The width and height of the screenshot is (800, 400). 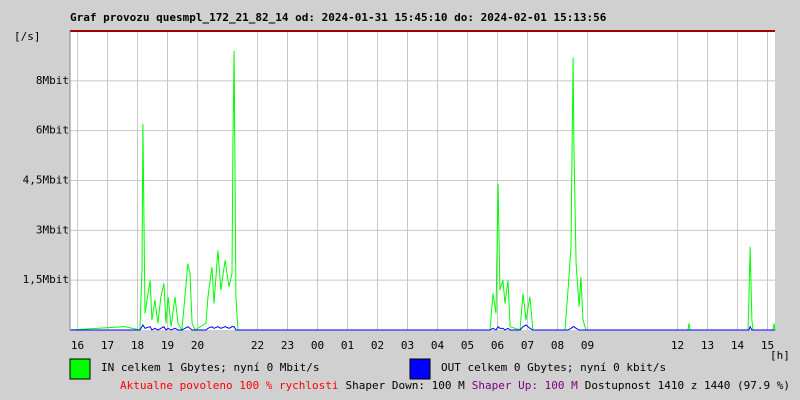 What do you see at coordinates (467, 345) in the screenshot?
I see `x-tick-label: 05` at bounding box center [467, 345].